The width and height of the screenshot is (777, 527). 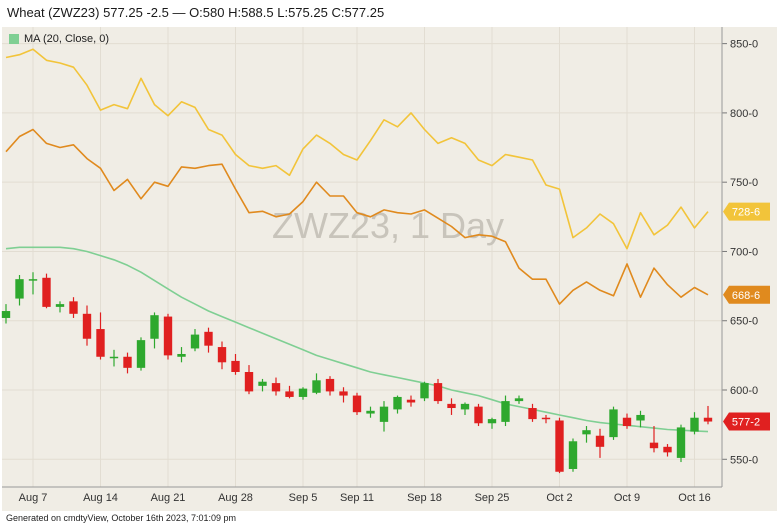 I want to click on x-tick-label: Oct 9, so click(x=627, y=498).